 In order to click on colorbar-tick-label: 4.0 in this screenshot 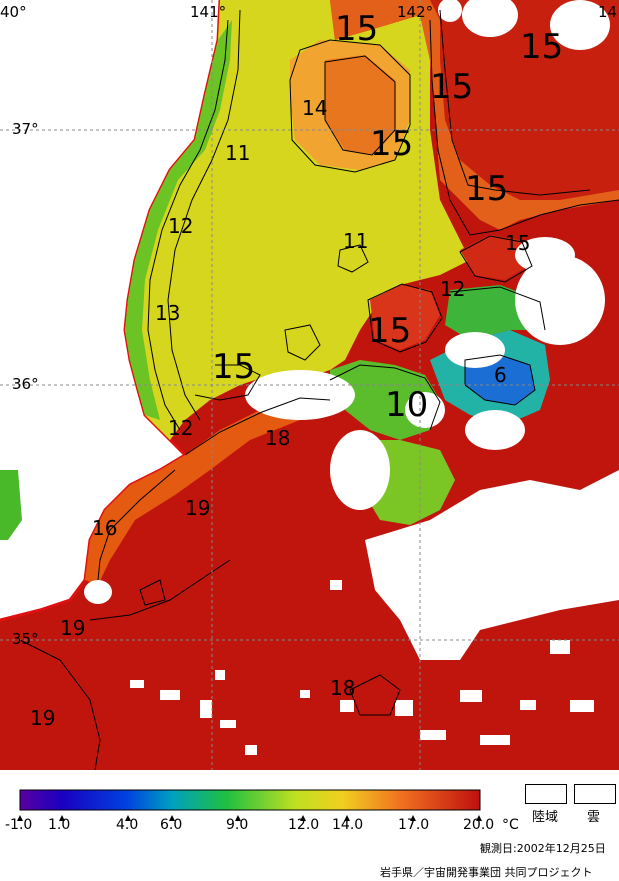, I will do `click(127, 825)`.